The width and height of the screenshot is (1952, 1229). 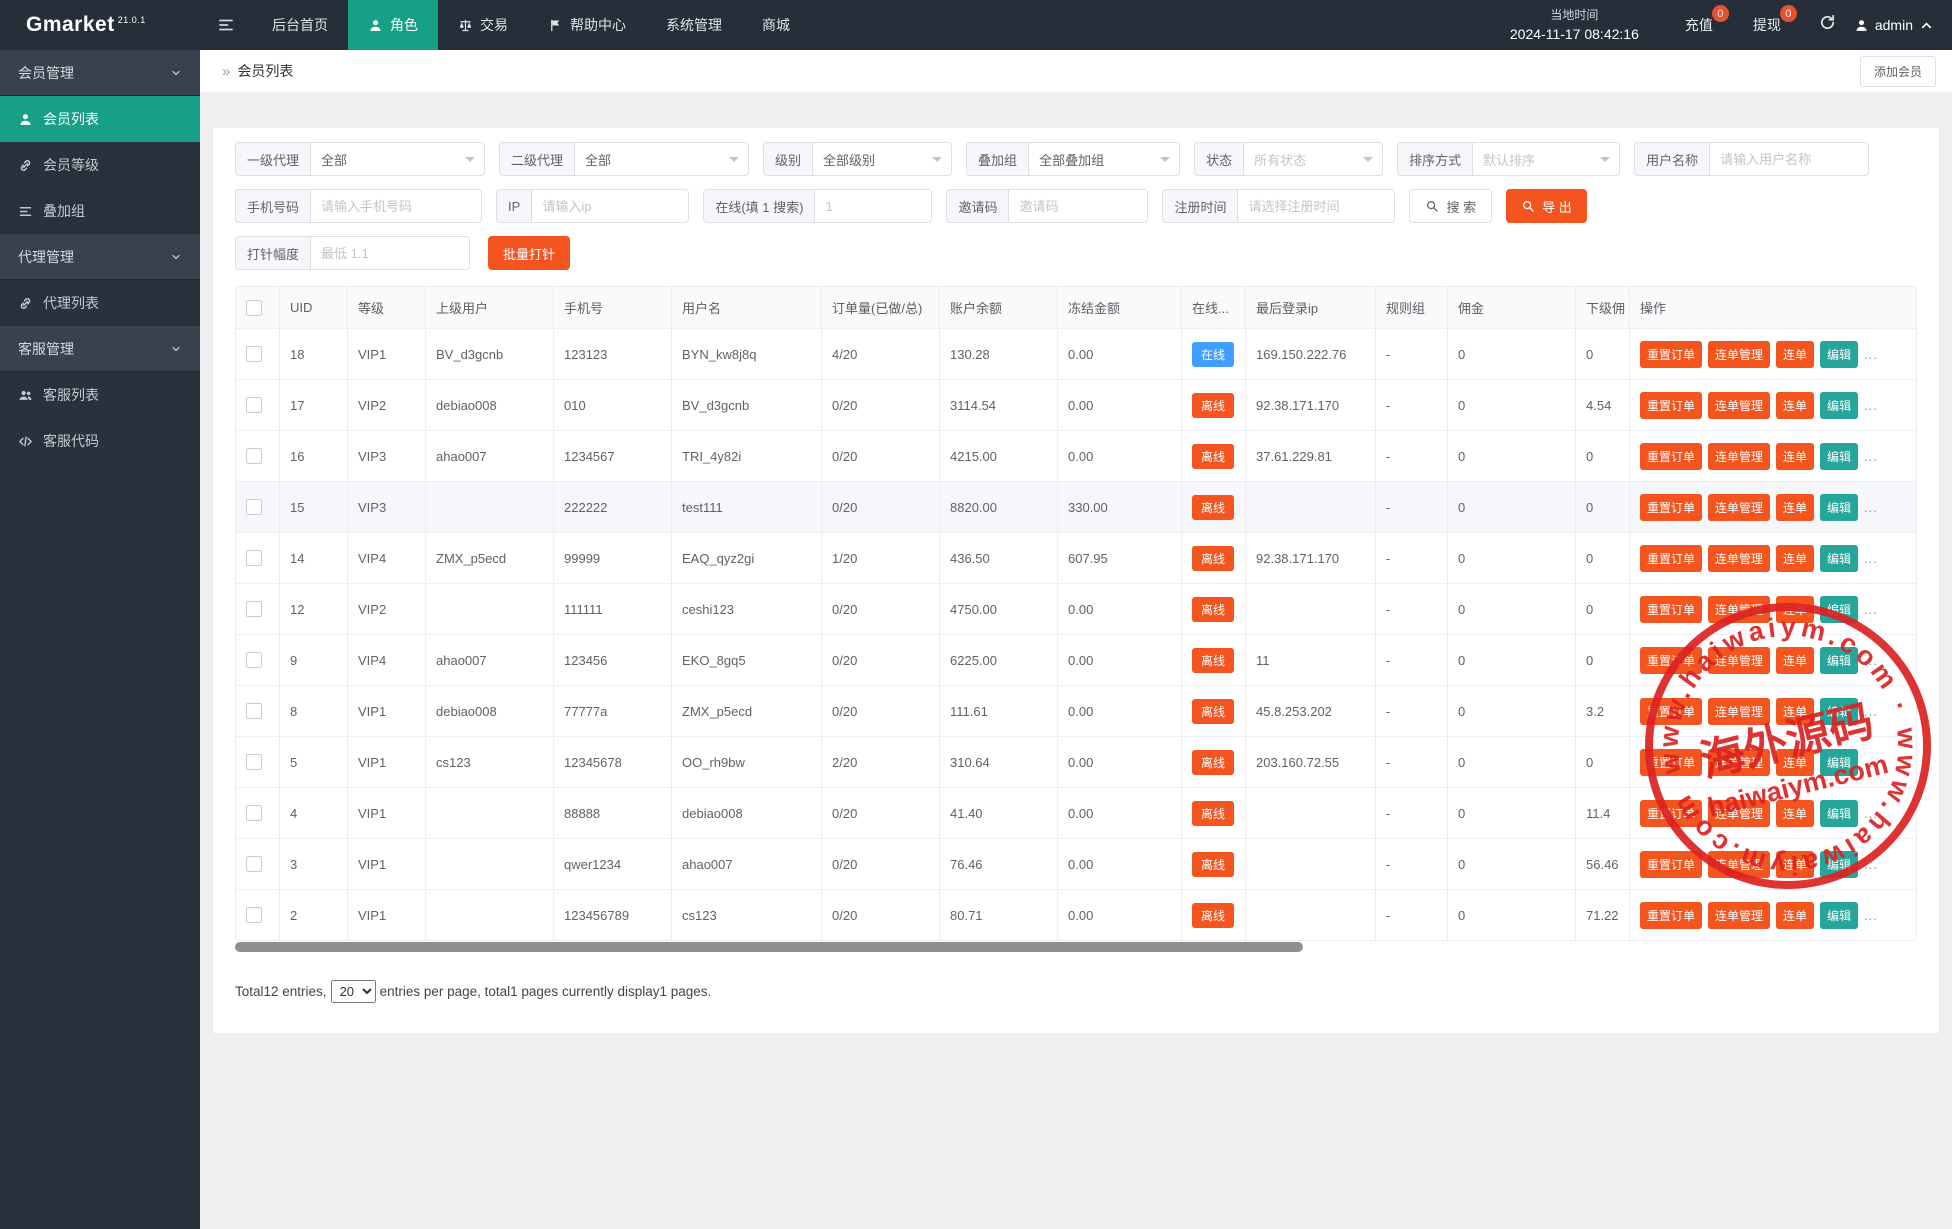 I want to click on batch-inject-button: 批量打针, so click(x=529, y=253).